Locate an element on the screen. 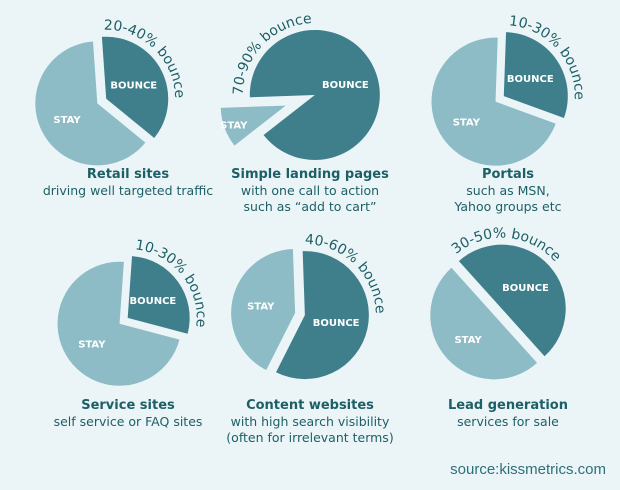 This screenshot has height=490, width=620. chart-subtitle: with one call to action is located at coordinates (310, 190).